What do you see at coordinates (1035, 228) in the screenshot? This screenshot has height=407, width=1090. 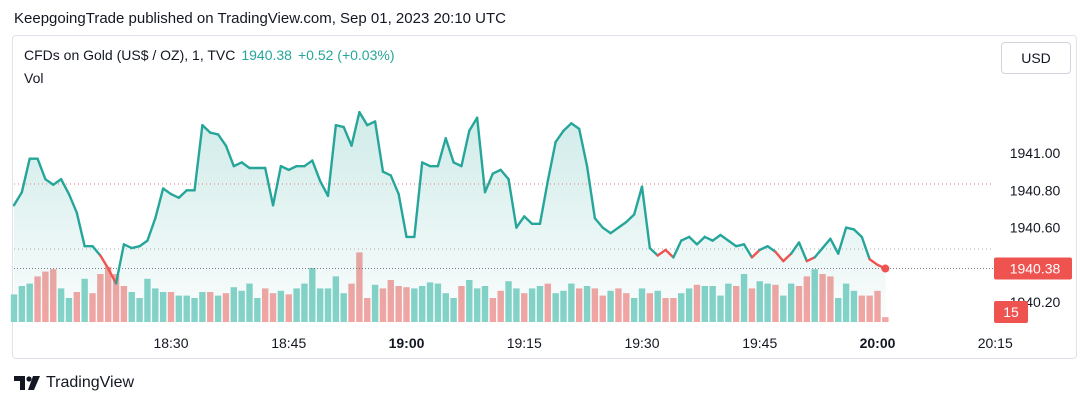 I see `y-tick-label: 1940.60` at bounding box center [1035, 228].